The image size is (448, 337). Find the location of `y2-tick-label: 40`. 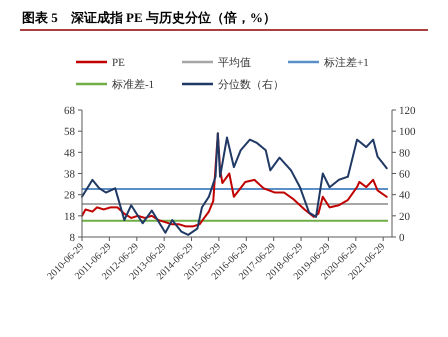

y2-tick-label: 40 is located at coordinates (404, 196).